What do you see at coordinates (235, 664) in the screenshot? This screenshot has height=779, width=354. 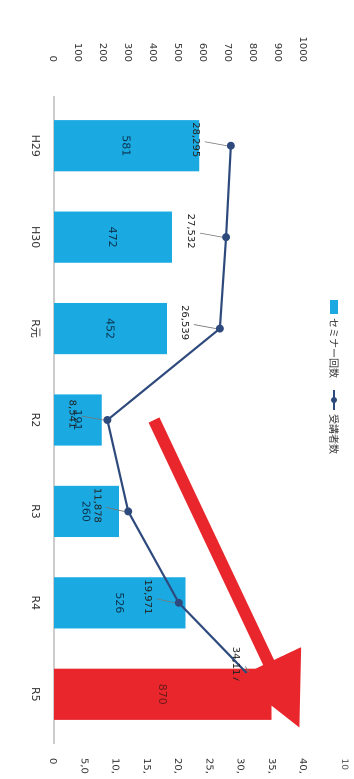 I see `line-value-label: 34,117` at bounding box center [235, 664].